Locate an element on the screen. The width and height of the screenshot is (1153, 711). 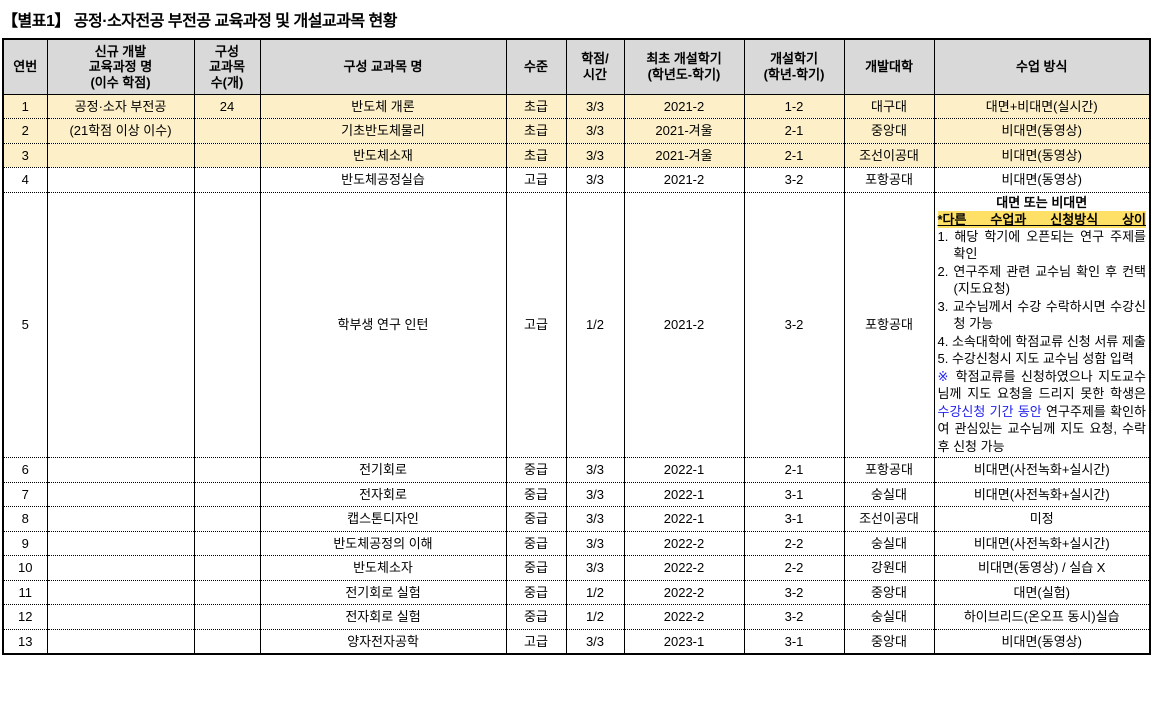
cell-count: 24 is located at coordinates (227, 106).